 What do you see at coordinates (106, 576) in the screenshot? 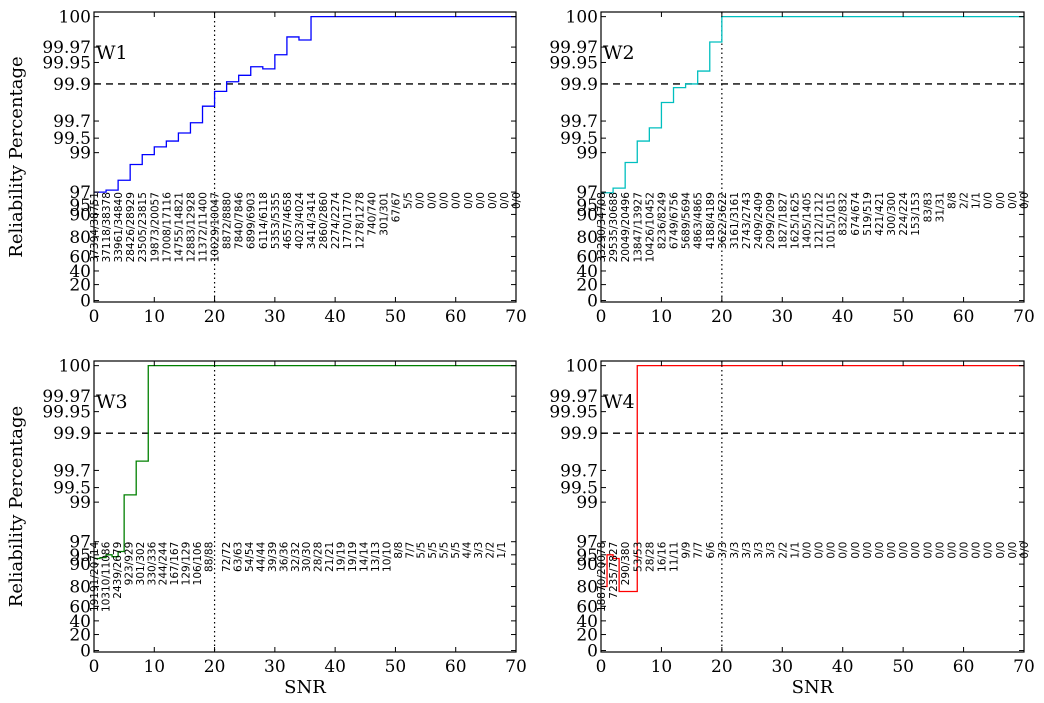
I see `count-annotation: 10310/11086` at bounding box center [106, 576].